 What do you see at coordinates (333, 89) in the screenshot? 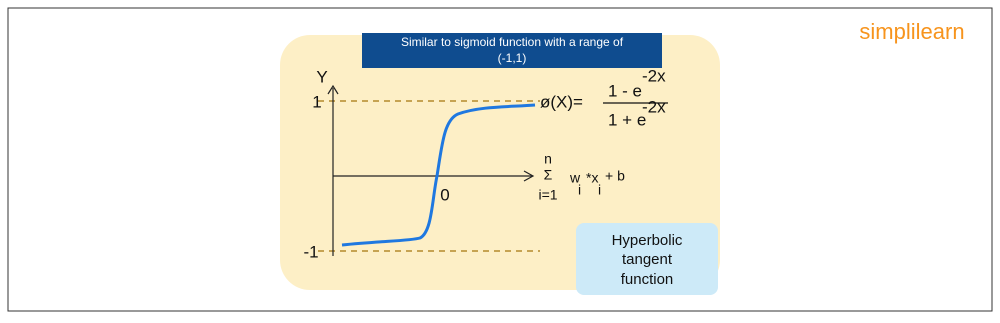
I see `y-arrow` at bounding box center [333, 89].